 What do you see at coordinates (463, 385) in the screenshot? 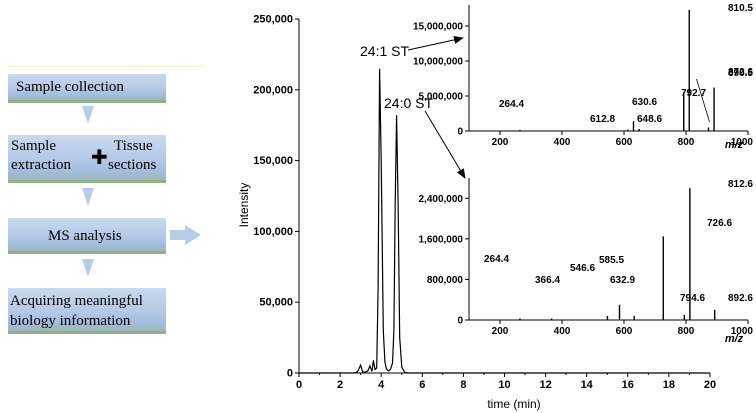
I see `main-x-tick-label: 8` at bounding box center [463, 385].